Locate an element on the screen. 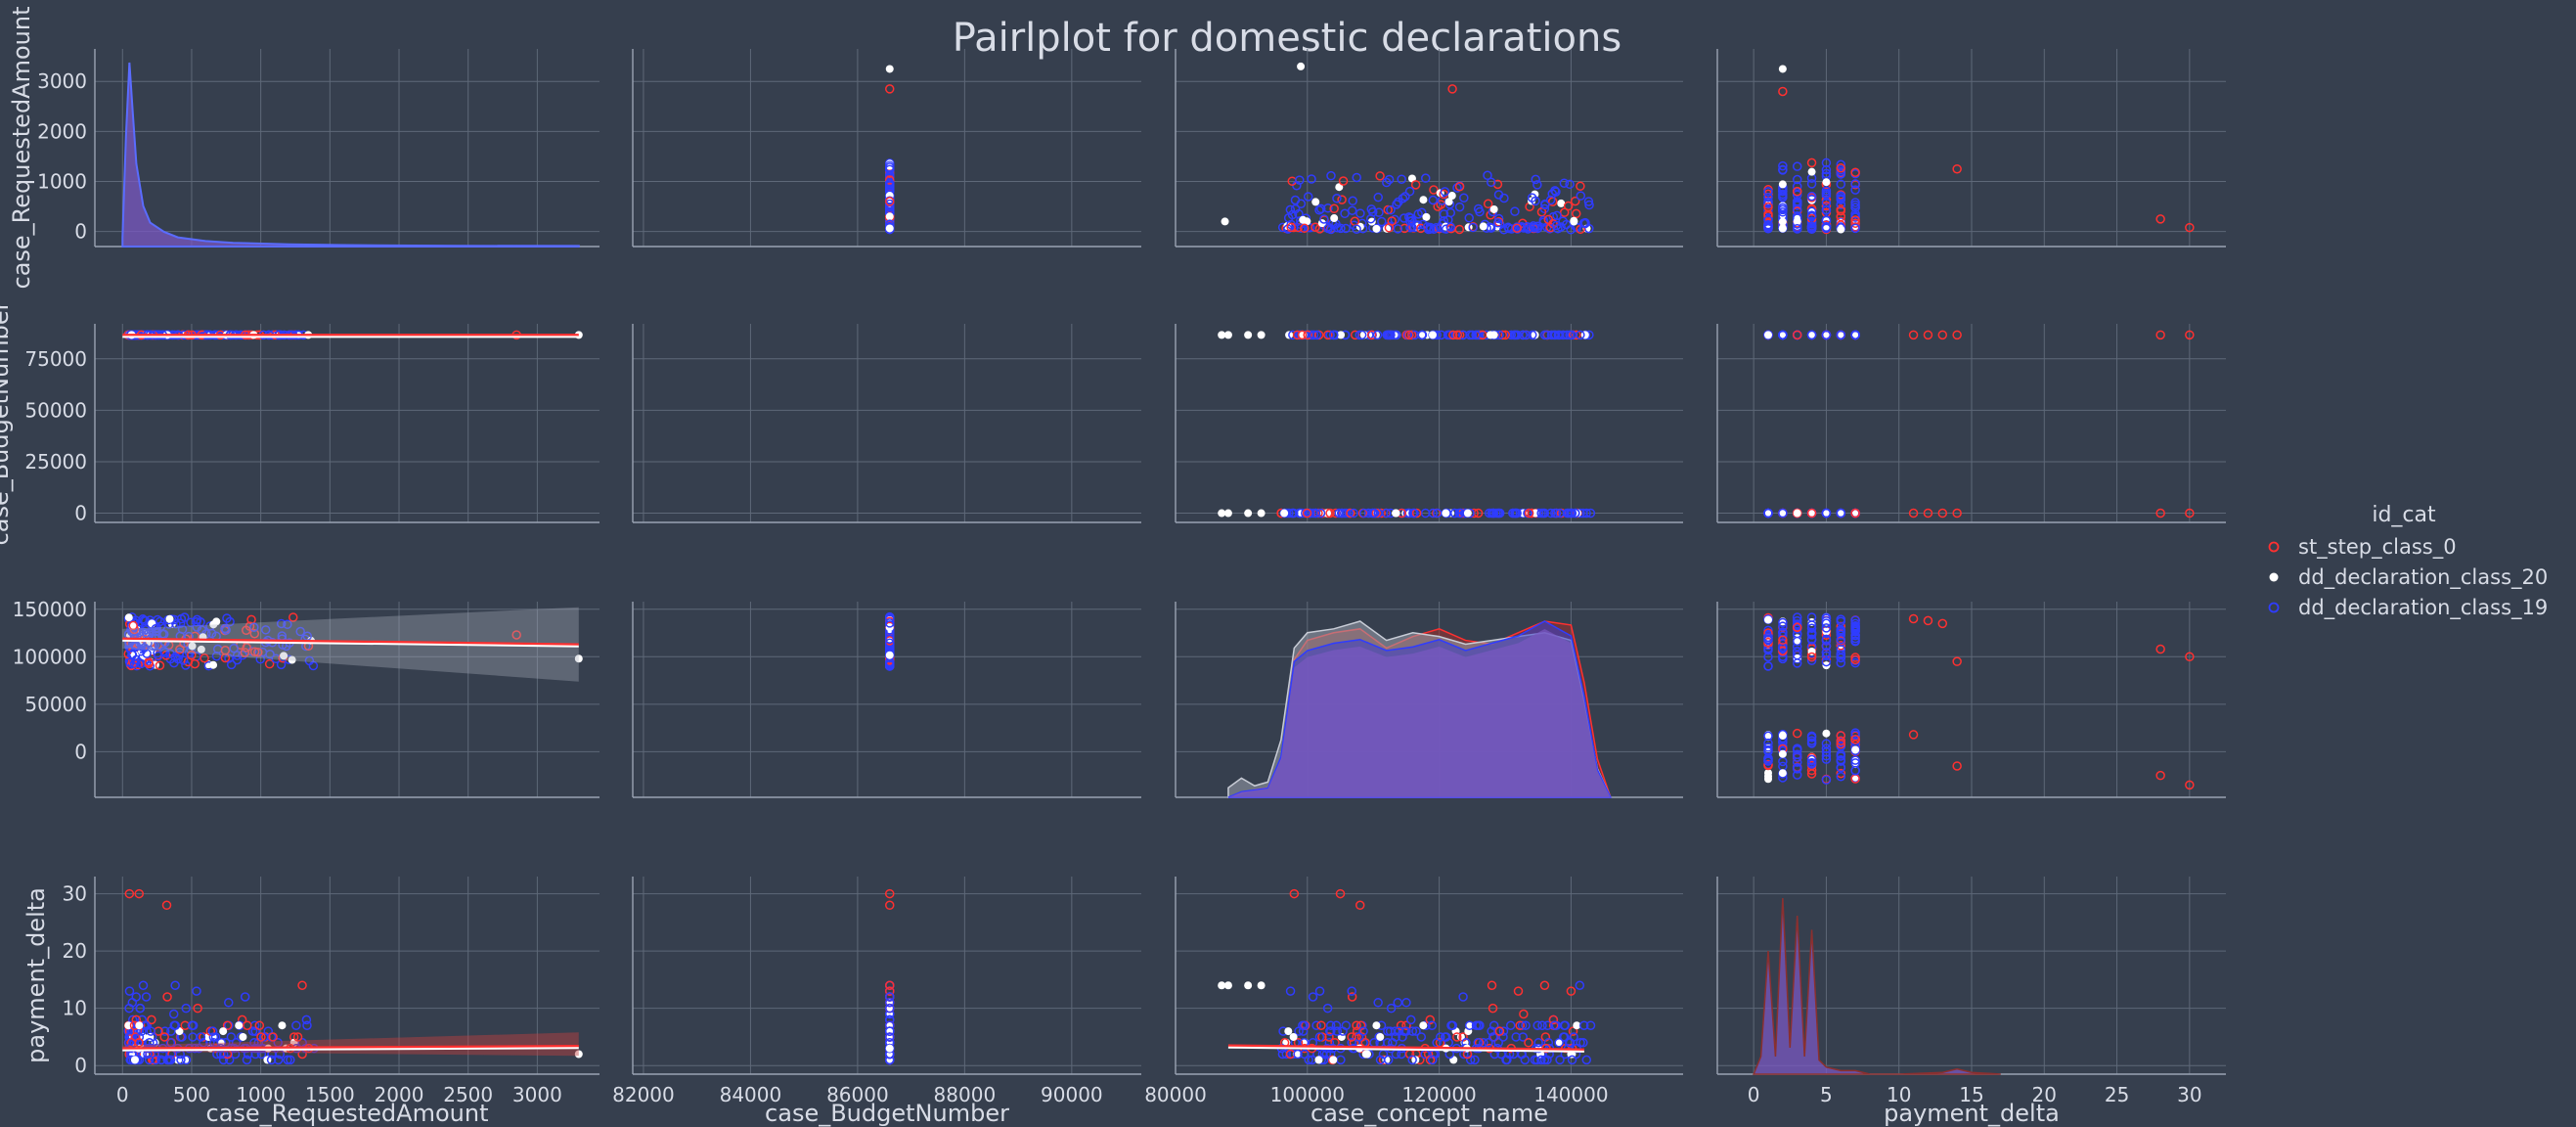  y-tick-label: 30 is located at coordinates (75, 894).